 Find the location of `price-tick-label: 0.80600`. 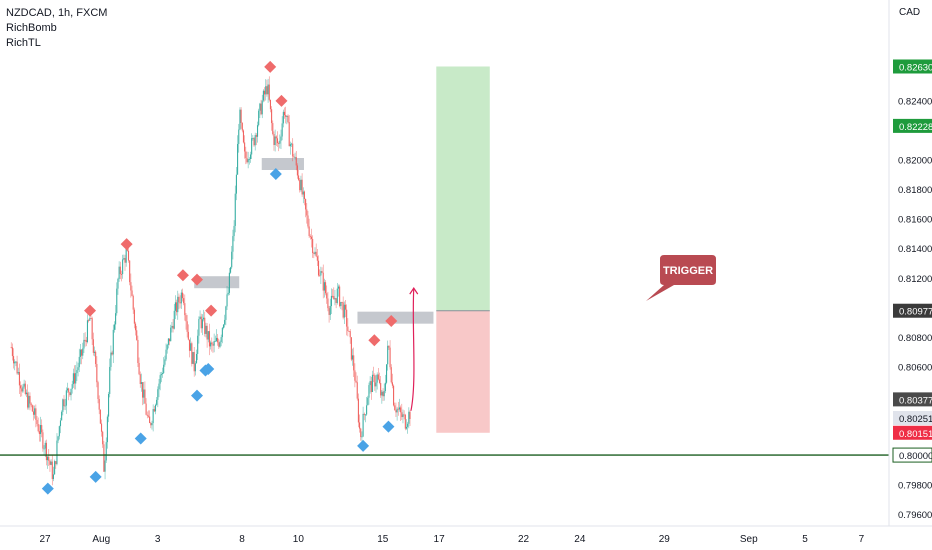

price-tick-label: 0.80600 is located at coordinates (915, 367).